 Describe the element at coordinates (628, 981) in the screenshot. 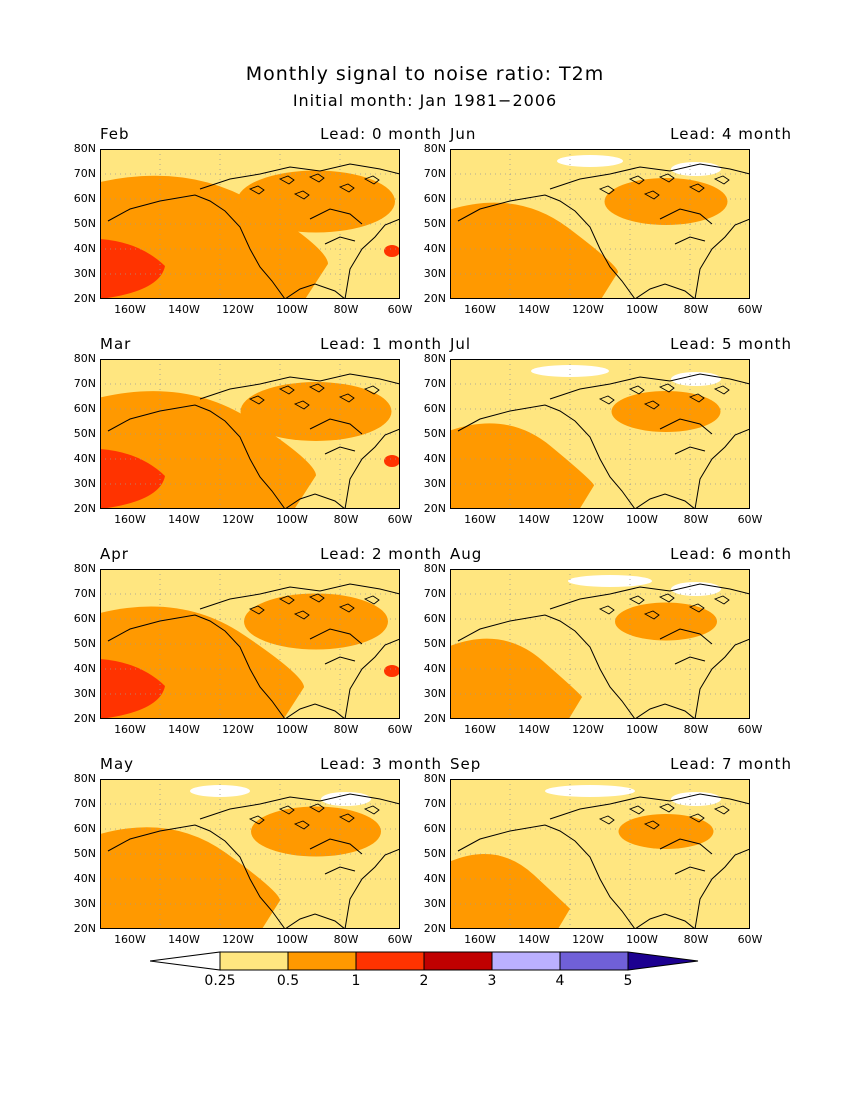

I see `colorbar-label: 5` at that location.